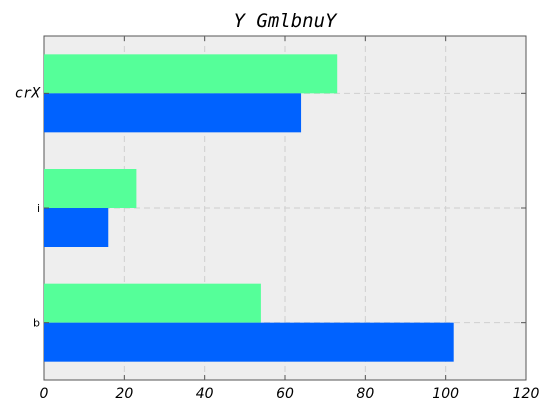  What do you see at coordinates (445, 394) in the screenshot?
I see `x-tick-label: 100` at bounding box center [445, 394].